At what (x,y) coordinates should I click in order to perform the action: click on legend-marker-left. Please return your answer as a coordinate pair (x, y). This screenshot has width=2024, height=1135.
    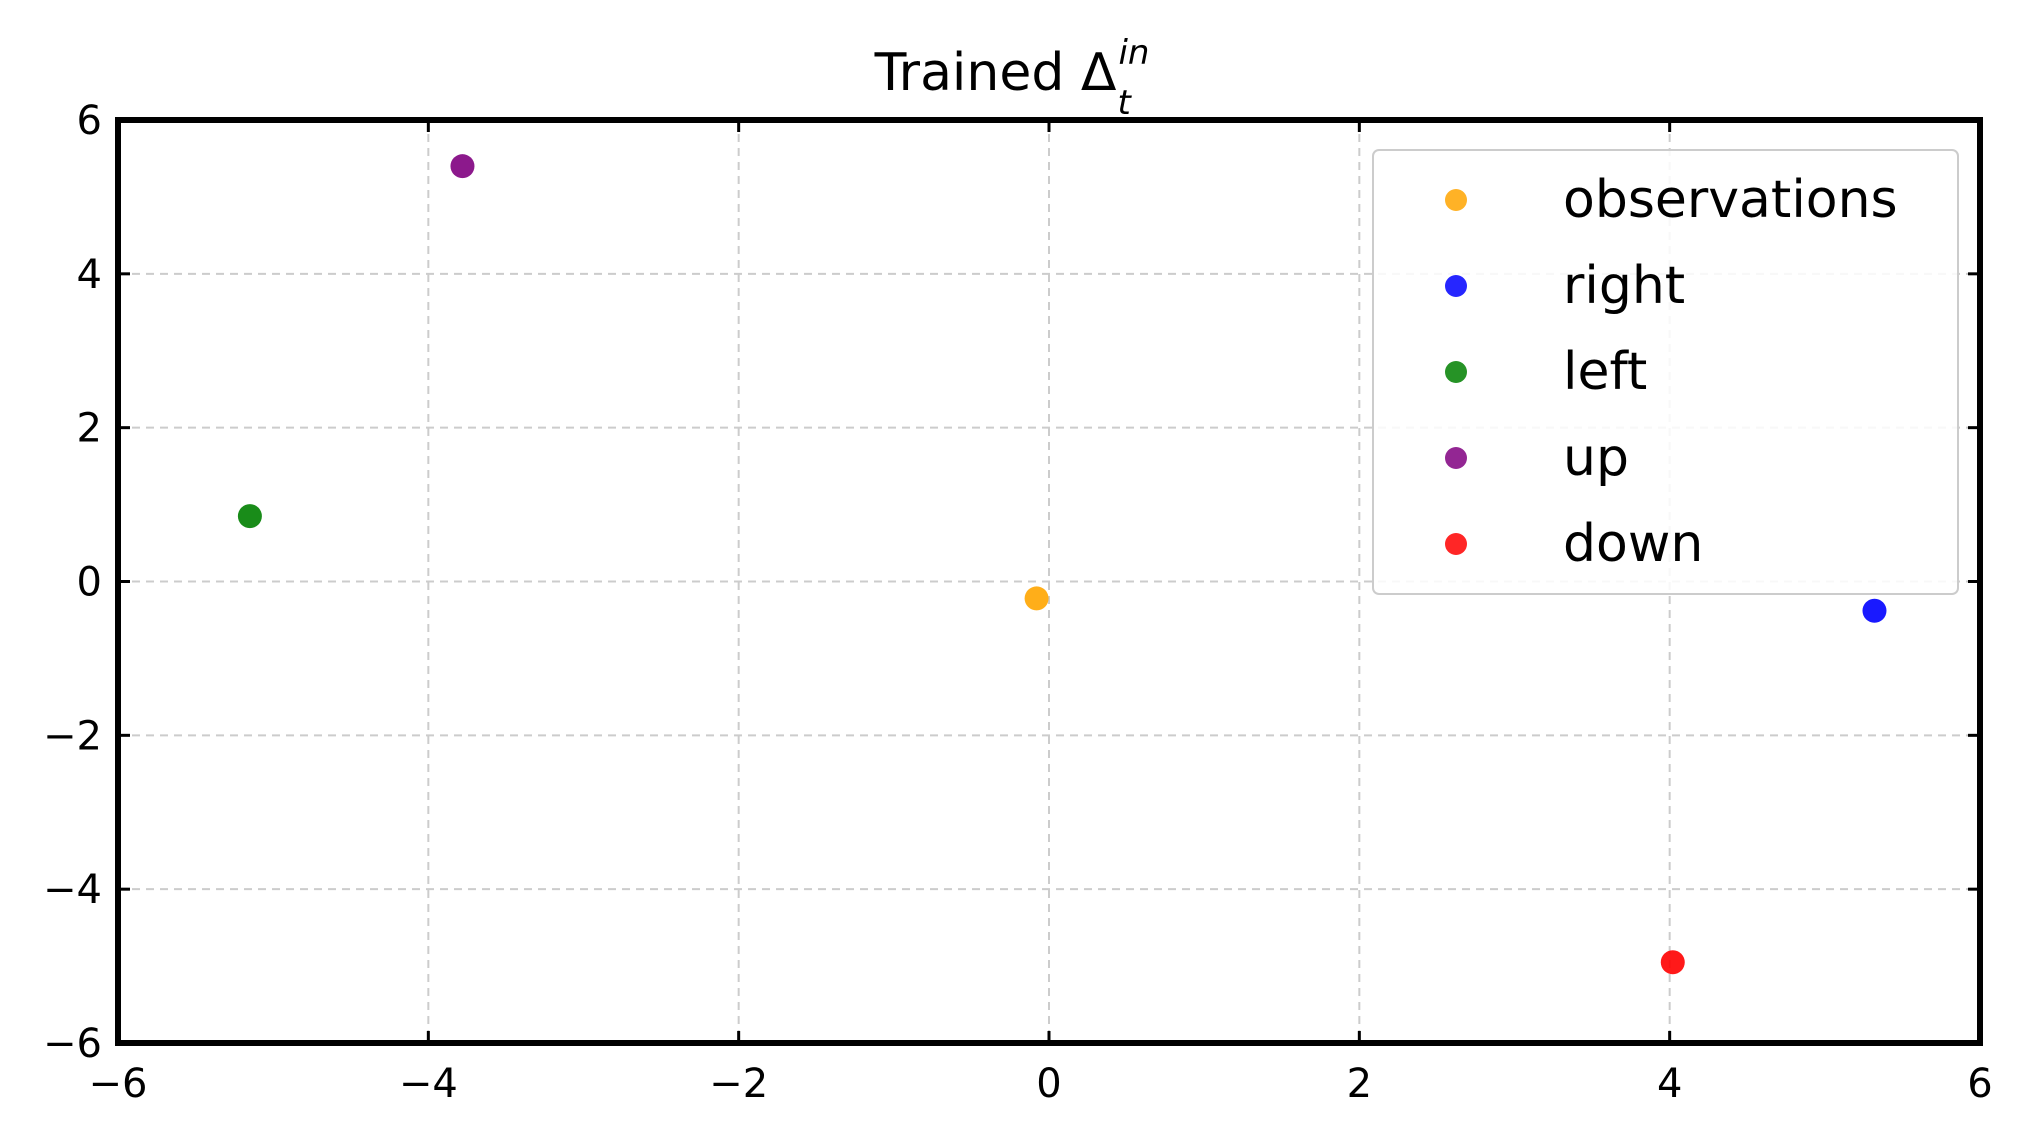
    Looking at the image, I should click on (1456, 372).